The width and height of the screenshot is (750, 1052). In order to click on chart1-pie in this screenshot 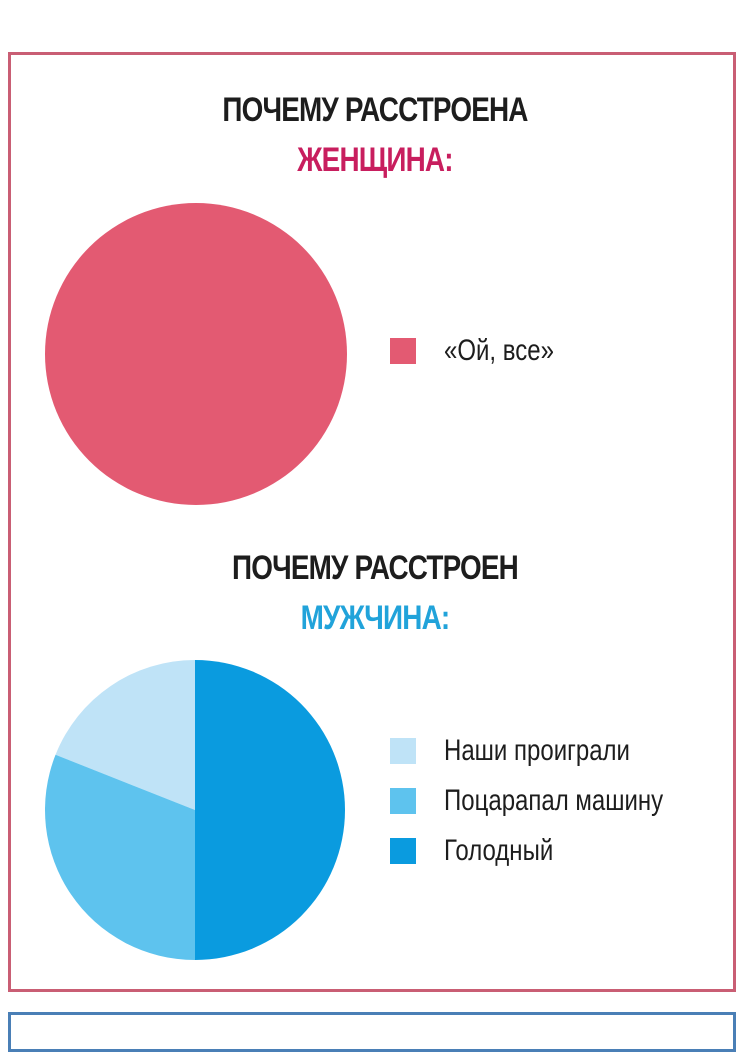, I will do `click(196, 354)`.